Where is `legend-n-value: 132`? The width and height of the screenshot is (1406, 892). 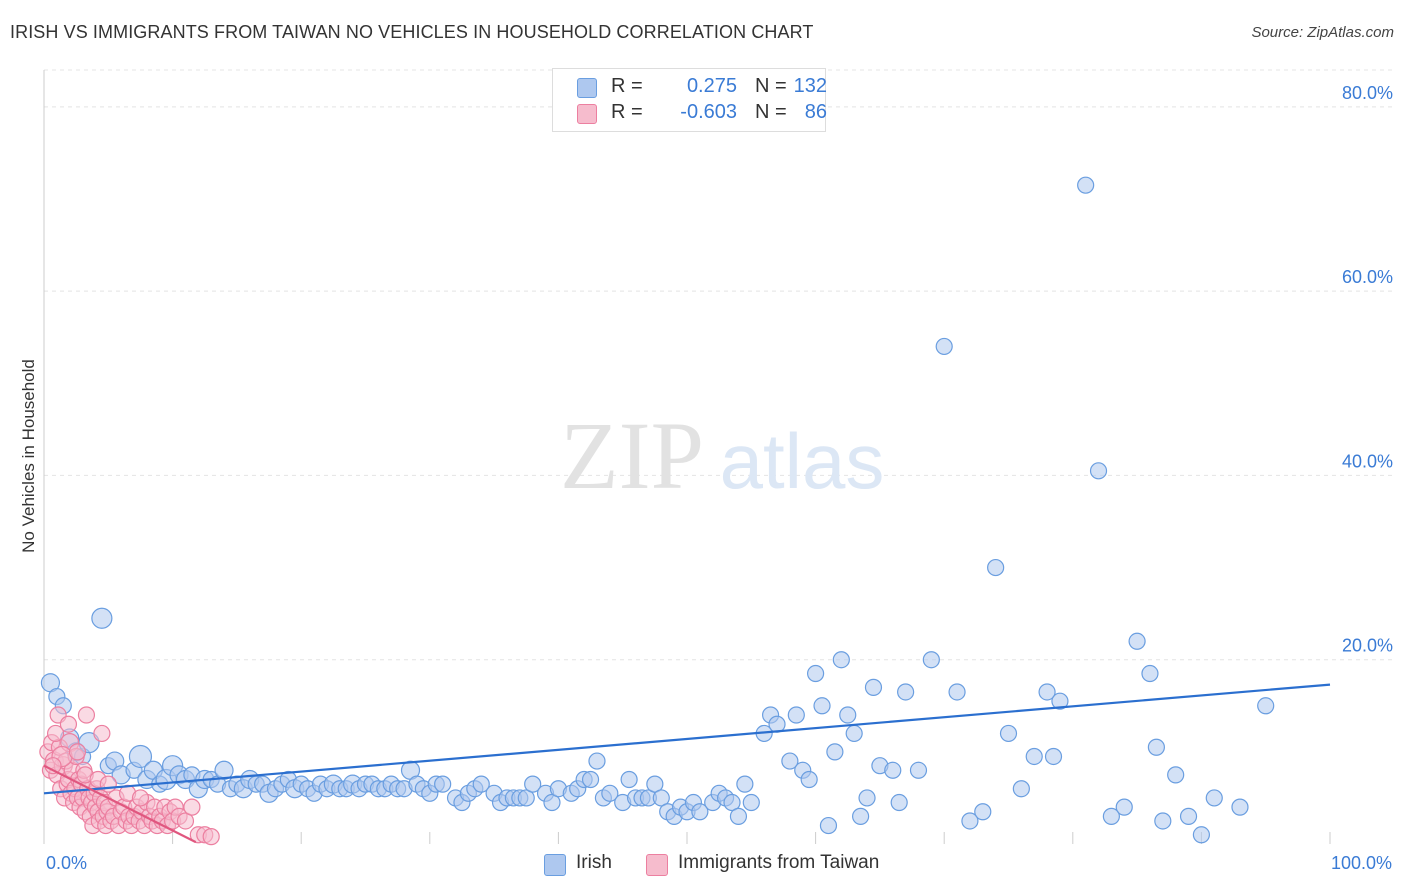
legend-n-value: 132 is located at coordinates (810, 86).